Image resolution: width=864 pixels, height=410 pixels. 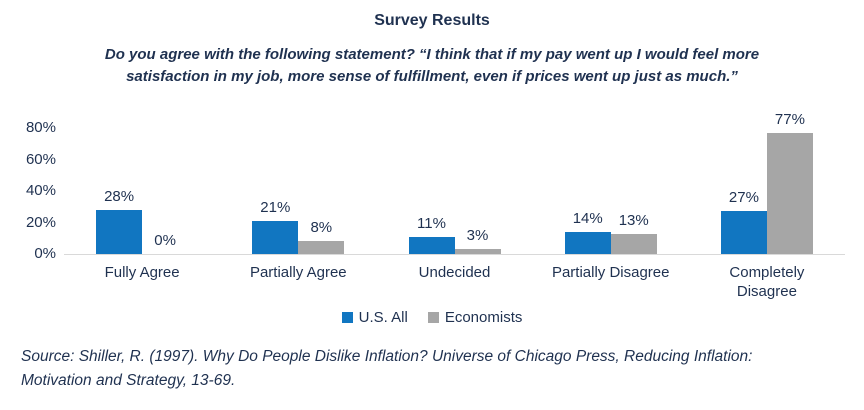 I want to click on data-label: 21%, so click(x=275, y=207).